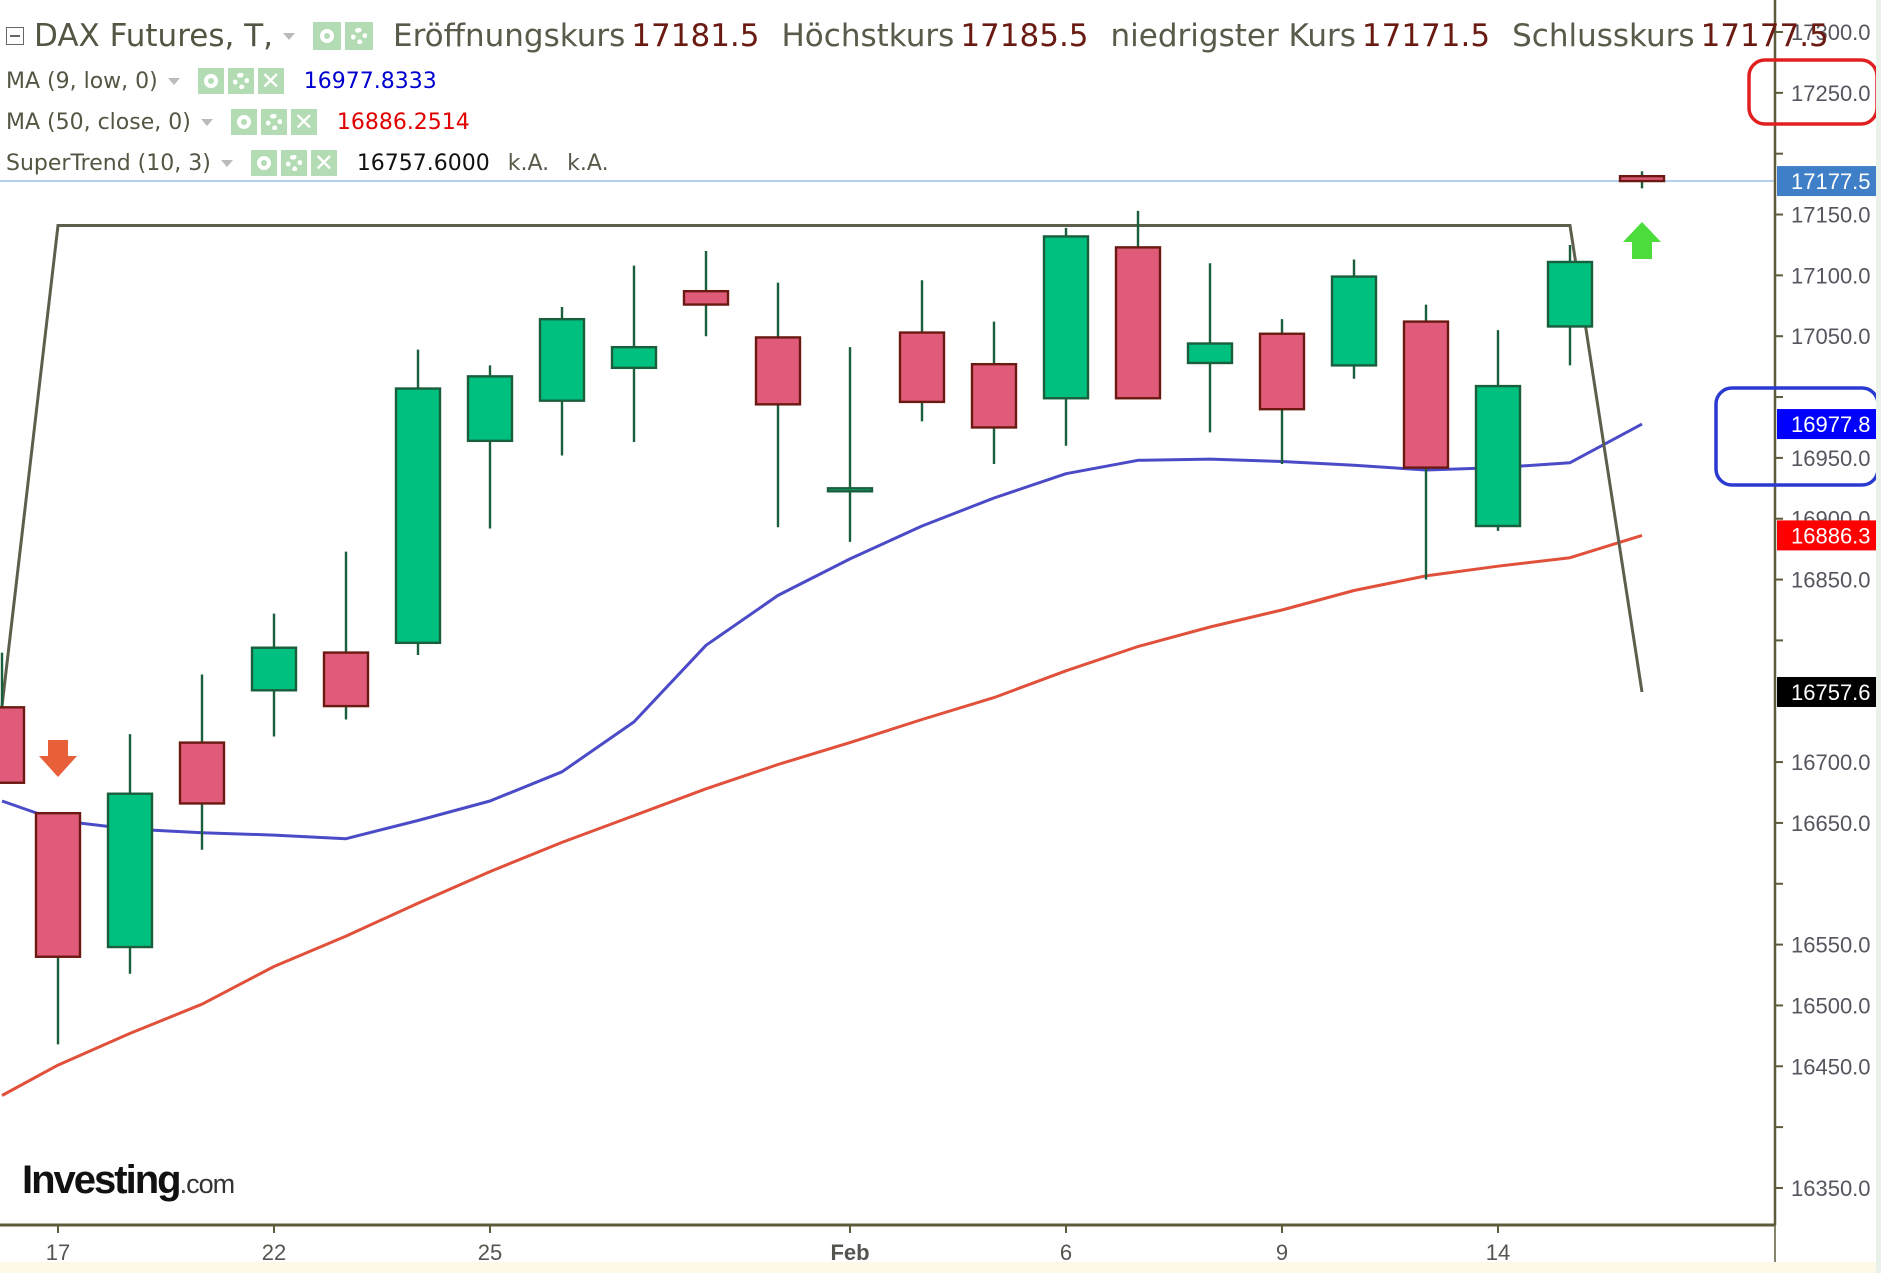 The width and height of the screenshot is (1881, 1277). I want to click on ma50-label: MA (50, close, 0), so click(98, 122).